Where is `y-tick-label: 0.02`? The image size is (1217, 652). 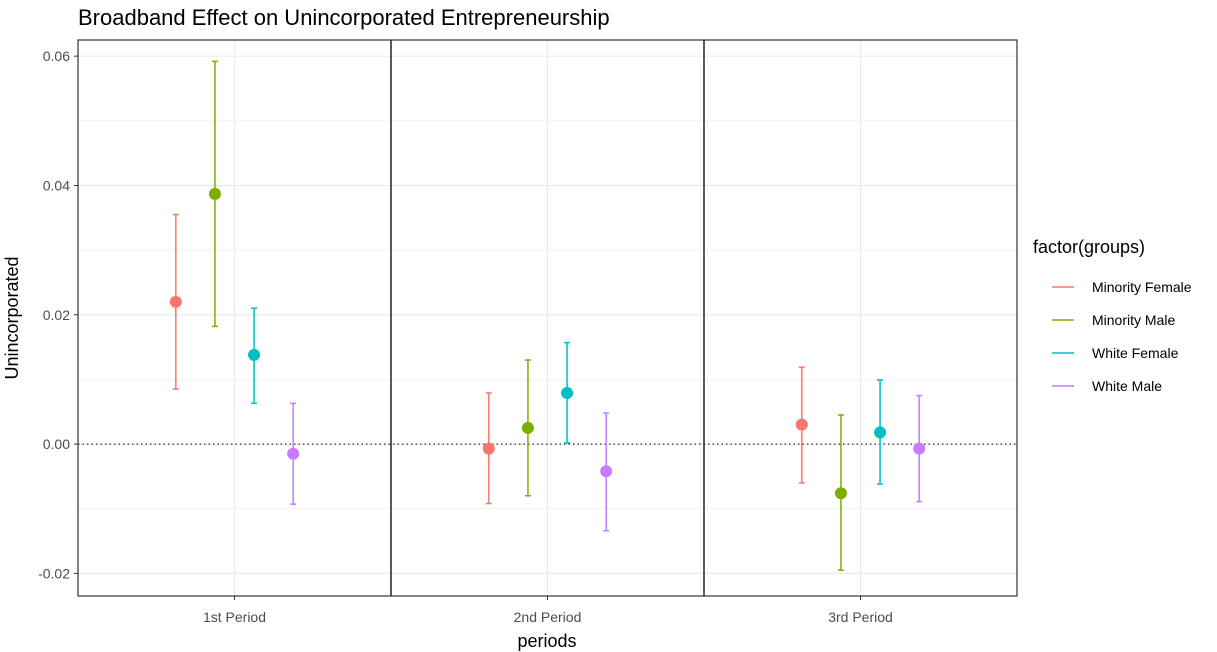
y-tick-label: 0.02 is located at coordinates (56, 315).